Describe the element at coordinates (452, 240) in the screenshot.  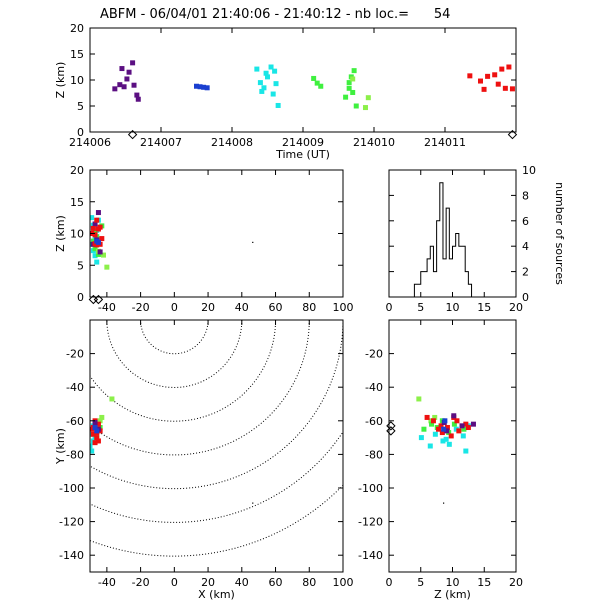
I see `histogram-plot-area` at that location.